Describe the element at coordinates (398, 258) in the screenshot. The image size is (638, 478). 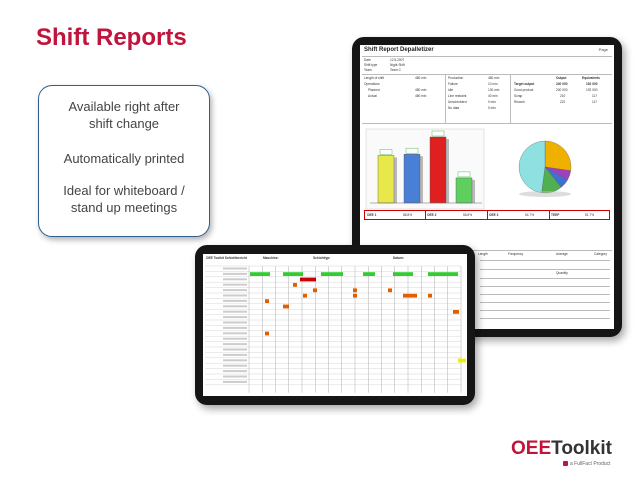
I see `timeline-label-date: Datum:` at that location.